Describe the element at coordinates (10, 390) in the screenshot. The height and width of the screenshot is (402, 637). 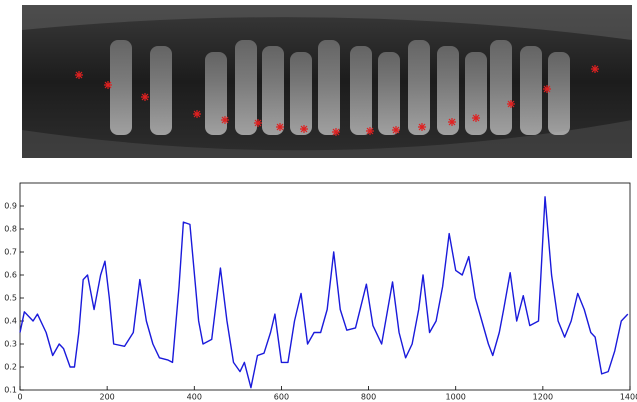
I see `y-tick-label: 0.1` at that location.